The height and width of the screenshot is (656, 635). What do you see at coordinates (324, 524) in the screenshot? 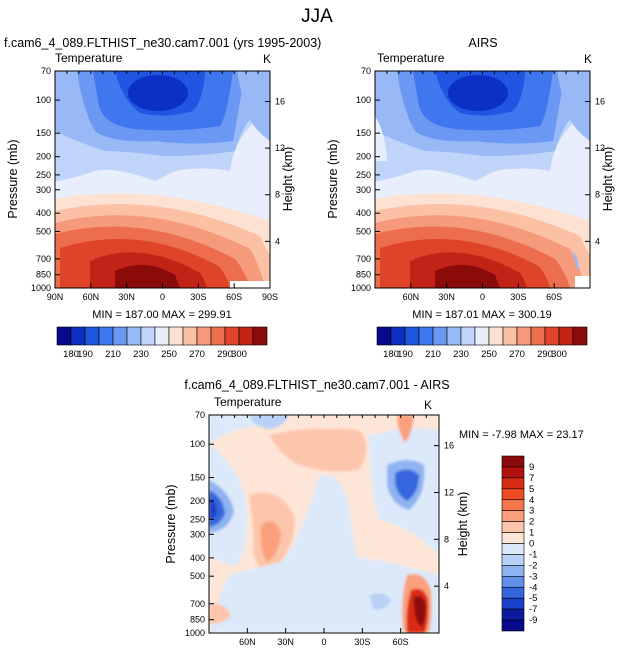
I see `diff-contour-field` at bounding box center [324, 524].